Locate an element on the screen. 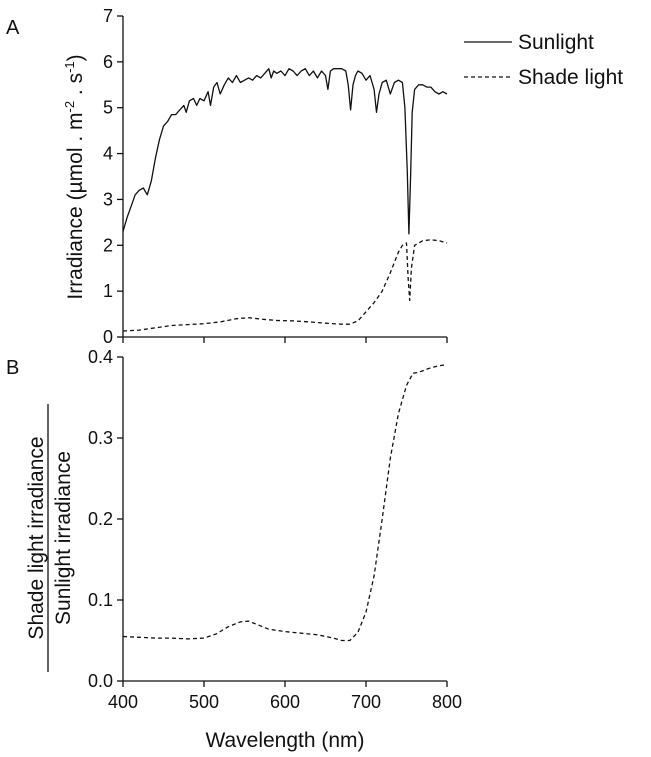 Image resolution: width=651 pixels, height=757 pixels. a-y-tick-label: 6 is located at coordinates (108, 62).